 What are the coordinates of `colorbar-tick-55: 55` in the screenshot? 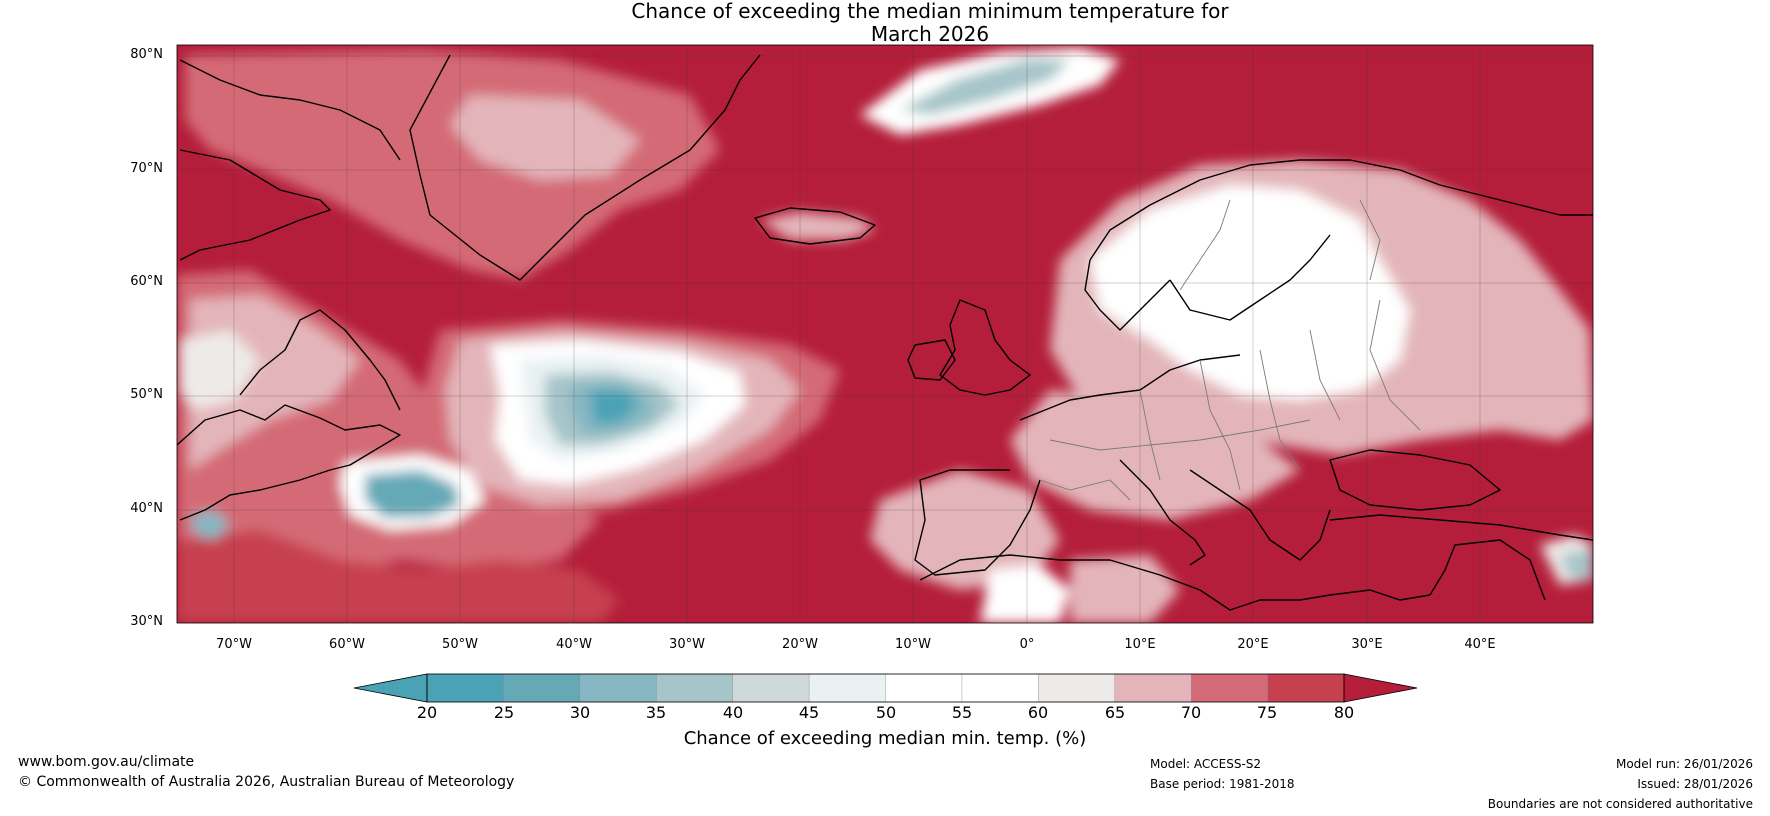 It's located at (962, 712).